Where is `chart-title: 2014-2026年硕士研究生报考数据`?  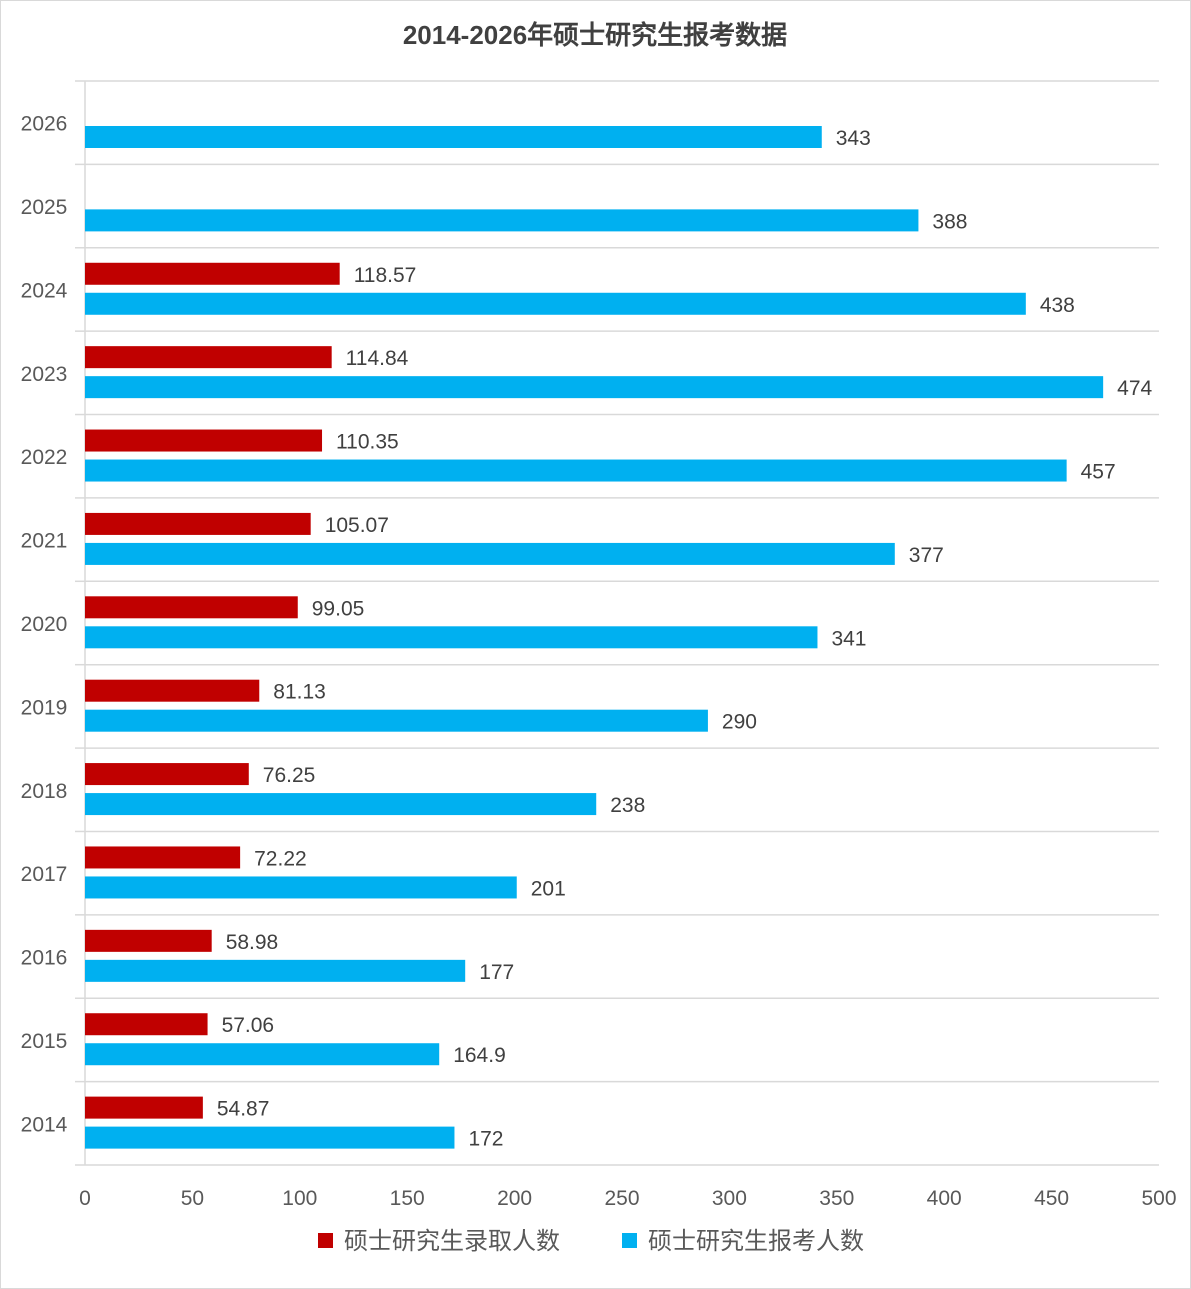
chart-title: 2014-2026年硕士研究生报考数据 is located at coordinates (595, 35).